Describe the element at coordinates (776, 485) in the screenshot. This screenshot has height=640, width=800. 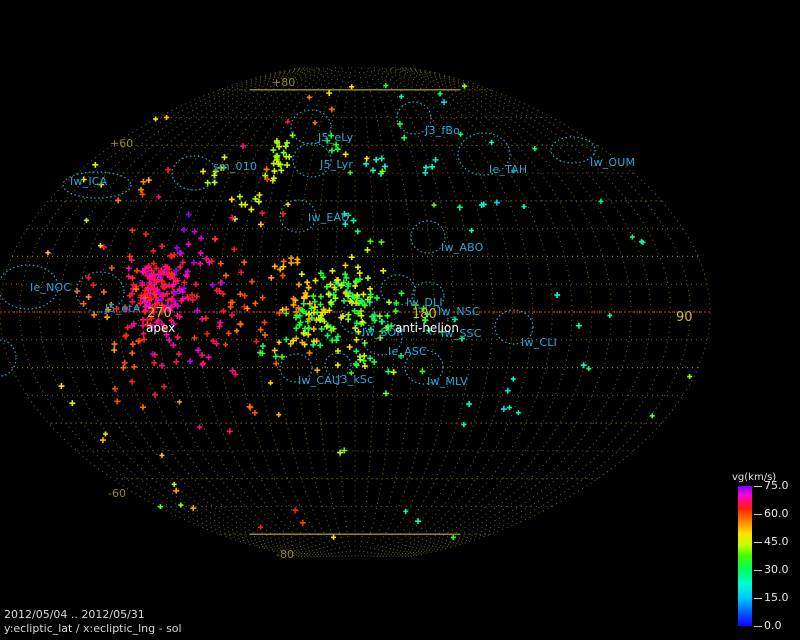
I see `colorbar-tick-label: 75.0` at that location.